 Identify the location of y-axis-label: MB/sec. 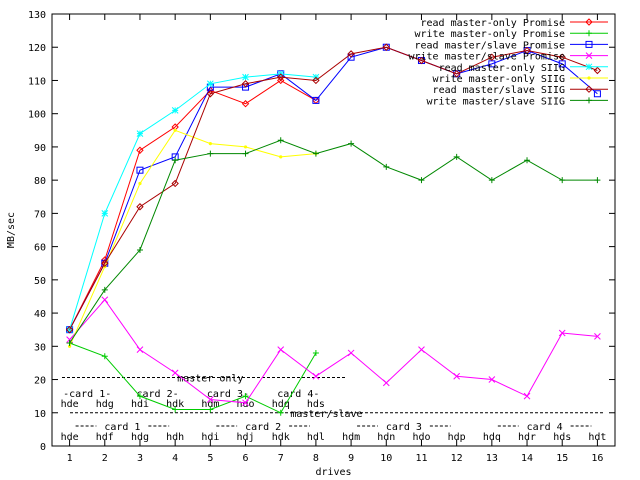
(11, 230).